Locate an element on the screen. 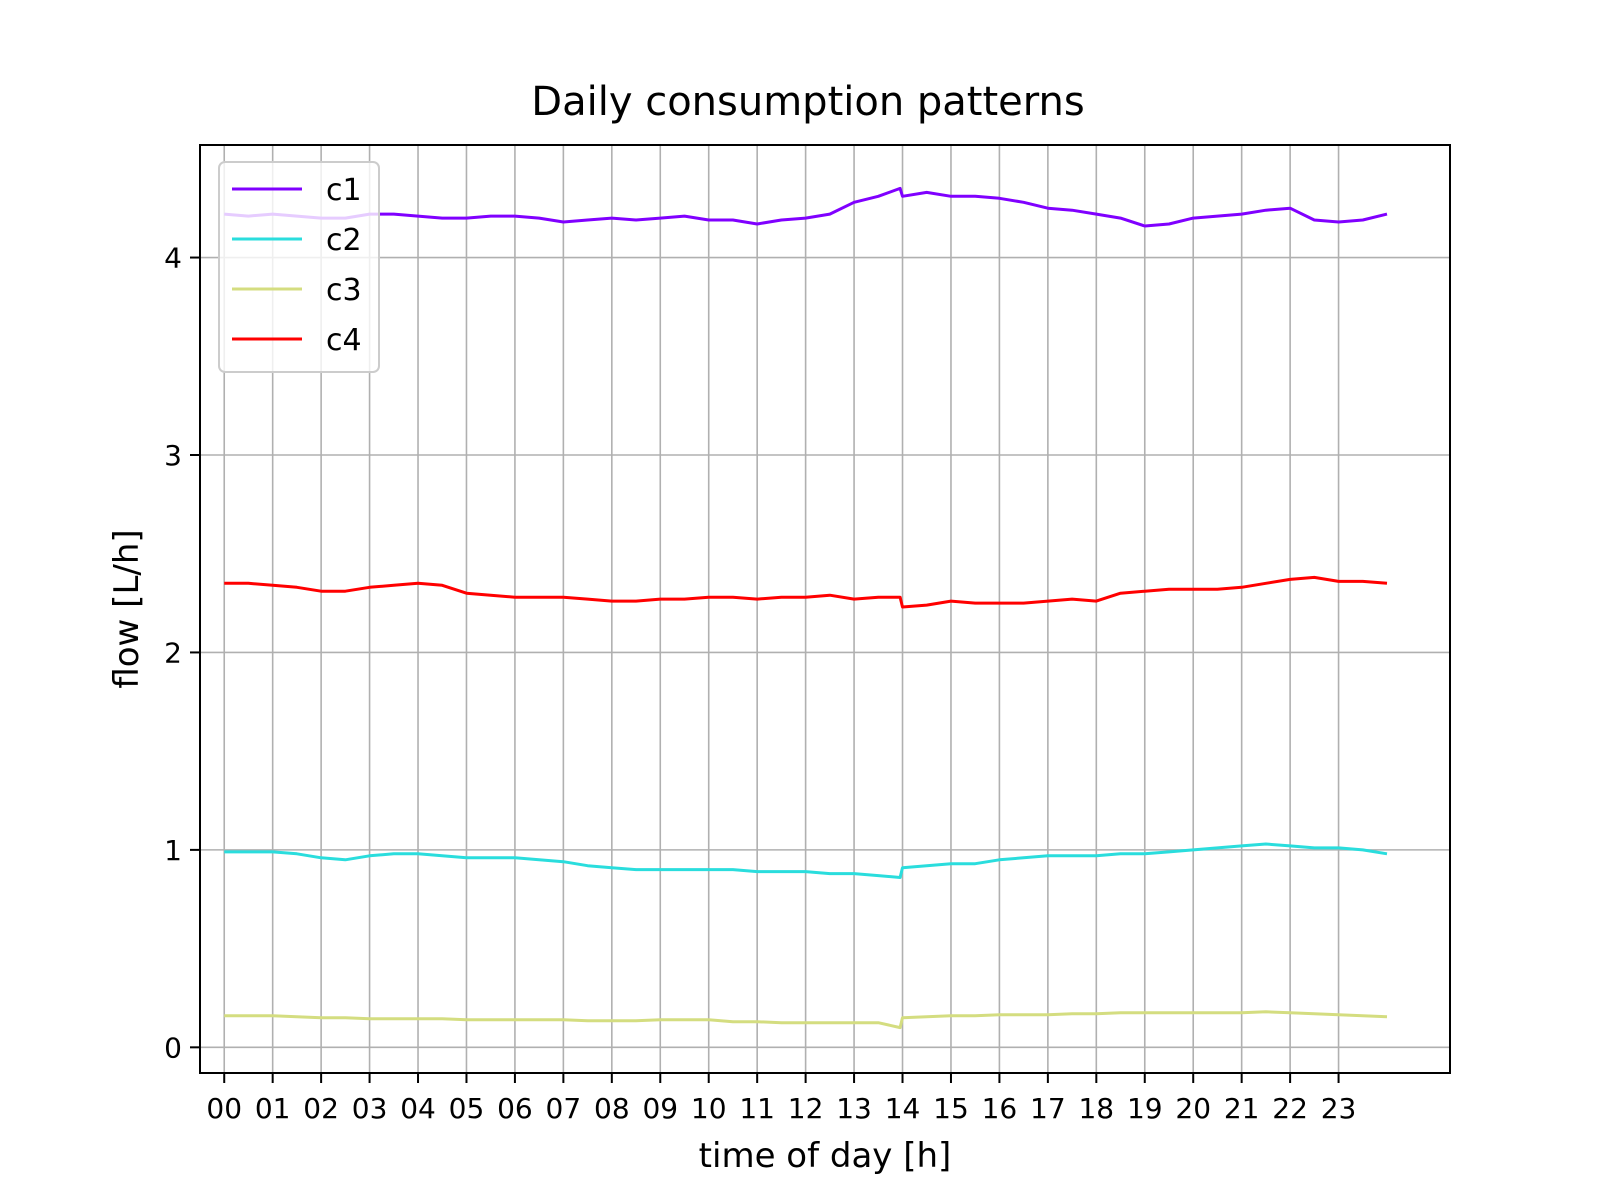 This screenshot has width=1600, height=1200. legend: c1 c2 c3 c4 is located at coordinates (299, 267).